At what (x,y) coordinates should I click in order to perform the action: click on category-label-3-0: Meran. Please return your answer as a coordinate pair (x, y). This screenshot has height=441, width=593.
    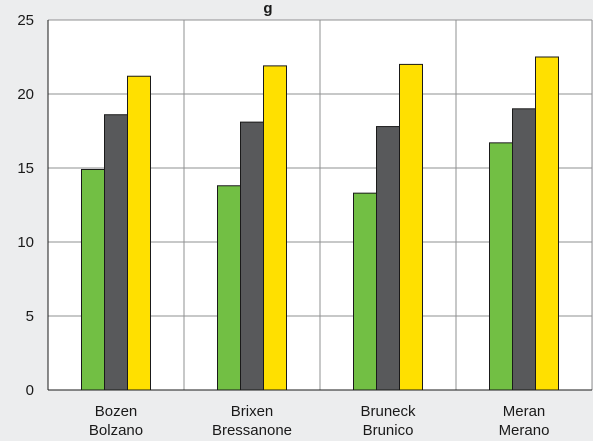
    Looking at the image, I should click on (524, 411).